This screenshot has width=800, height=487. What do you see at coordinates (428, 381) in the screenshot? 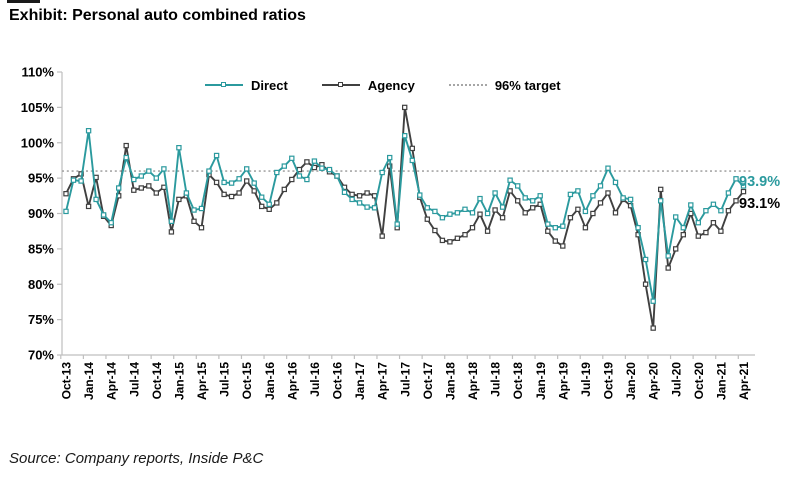
I see `x-axis-label: Oct-17` at bounding box center [428, 381].